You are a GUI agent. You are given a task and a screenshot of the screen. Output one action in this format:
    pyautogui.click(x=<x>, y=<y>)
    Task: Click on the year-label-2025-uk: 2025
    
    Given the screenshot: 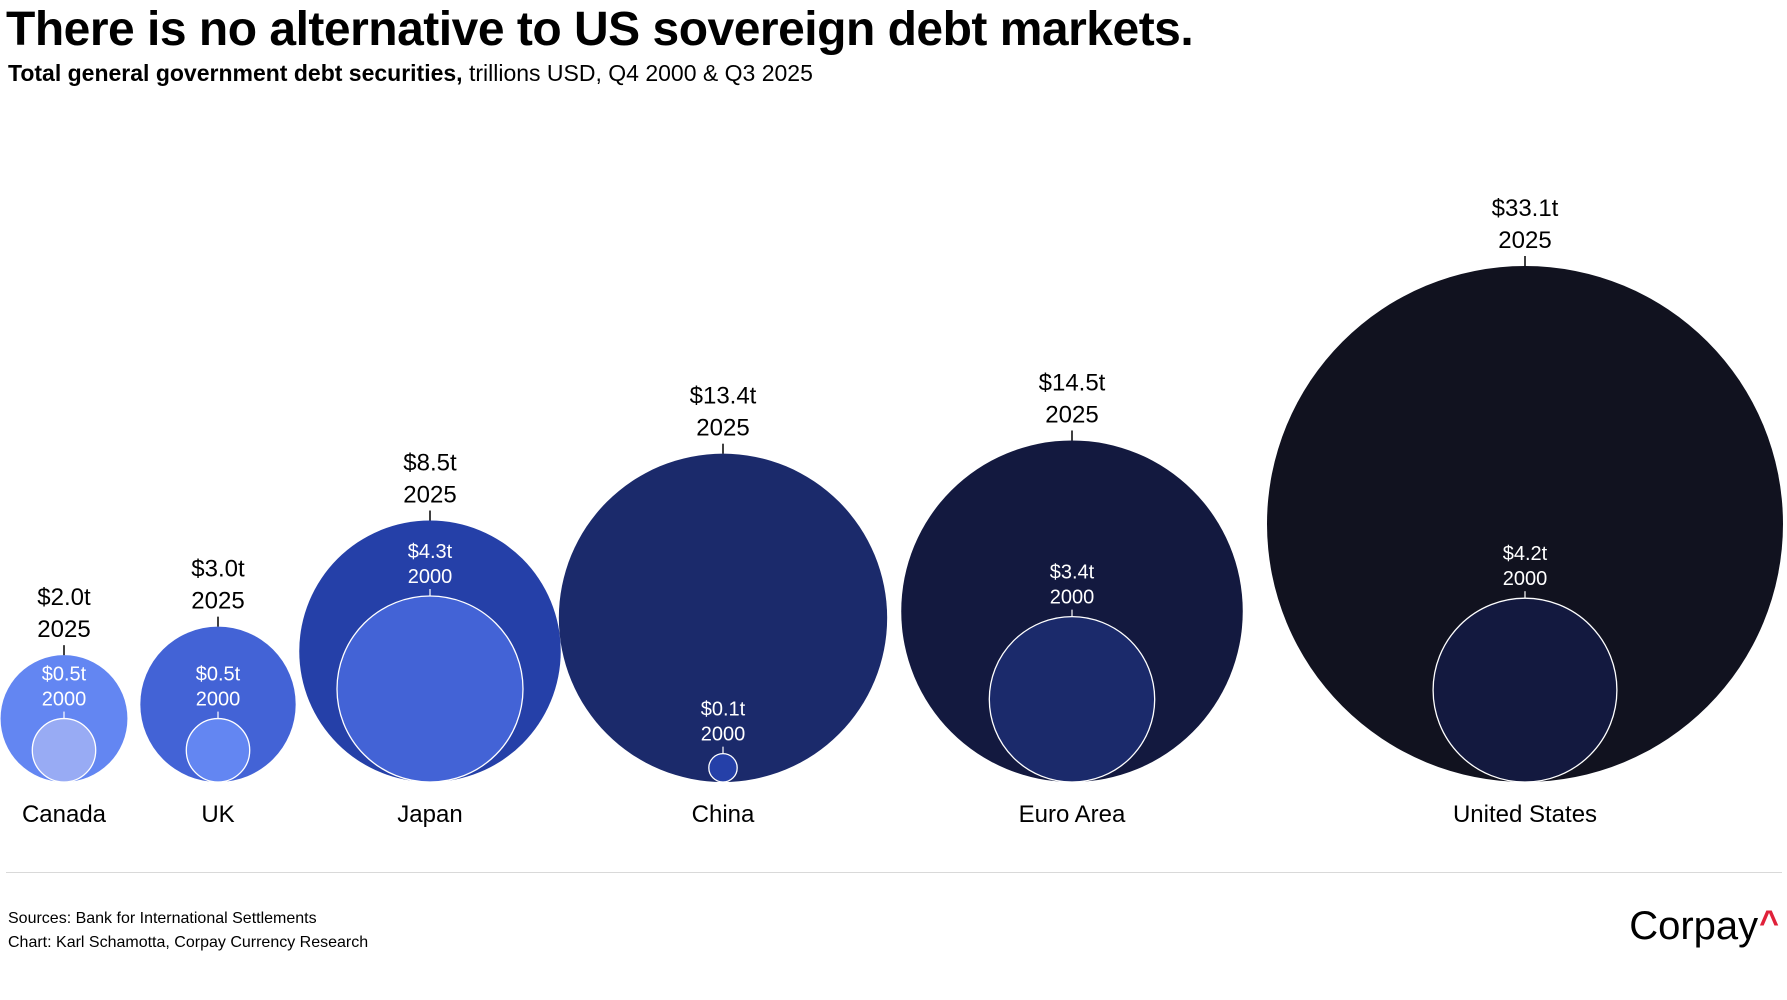 What is the action you would take?
    pyautogui.click(x=217, y=601)
    